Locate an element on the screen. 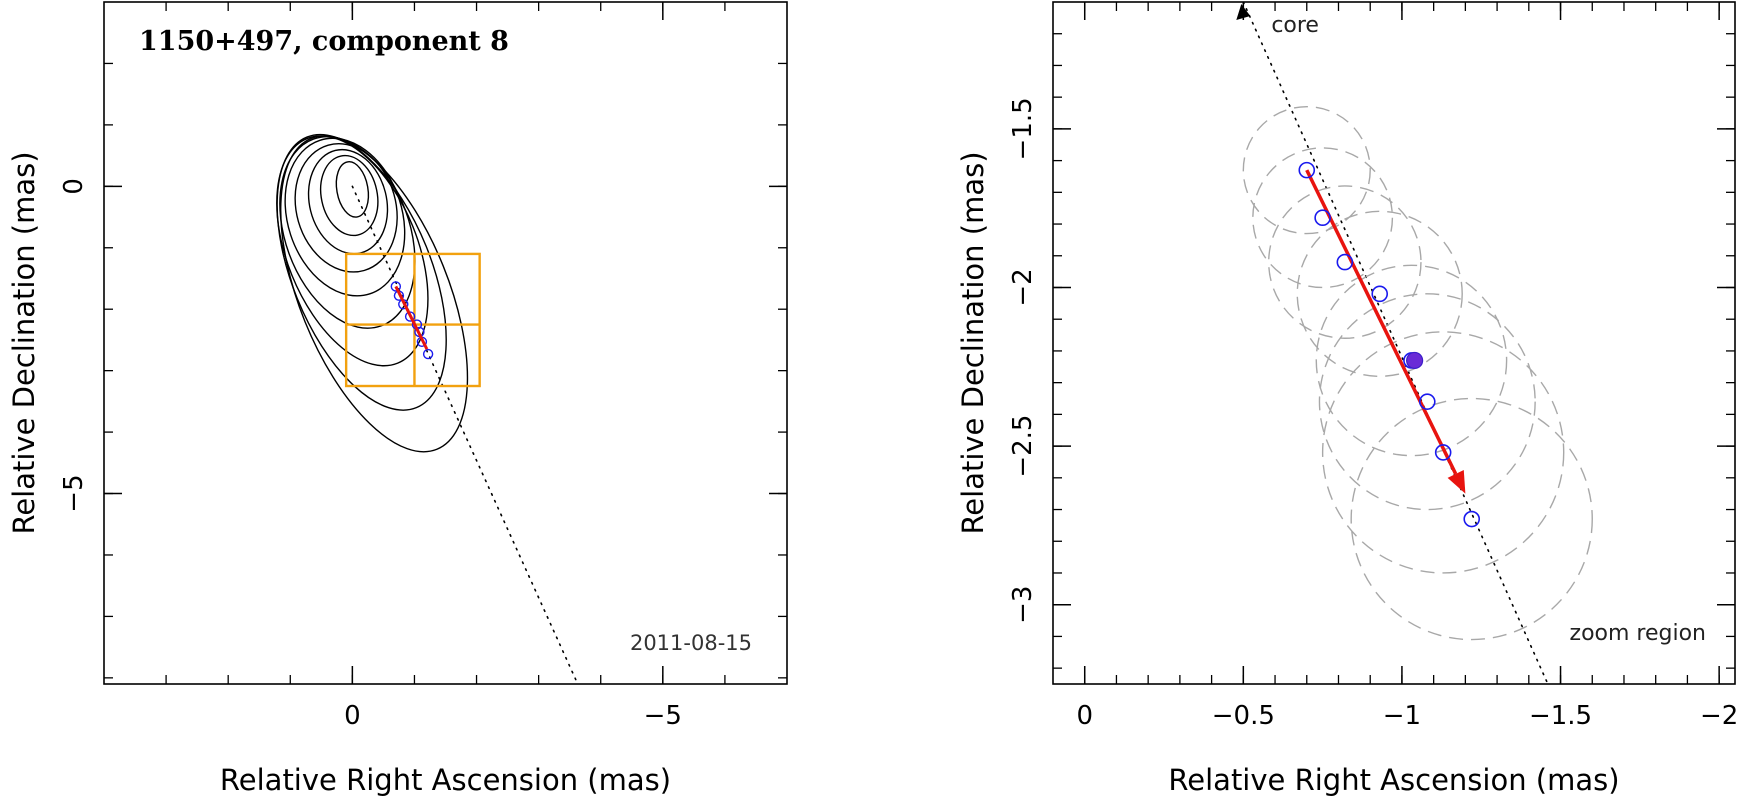  x-tick-label: −2 is located at coordinates (1719, 716).